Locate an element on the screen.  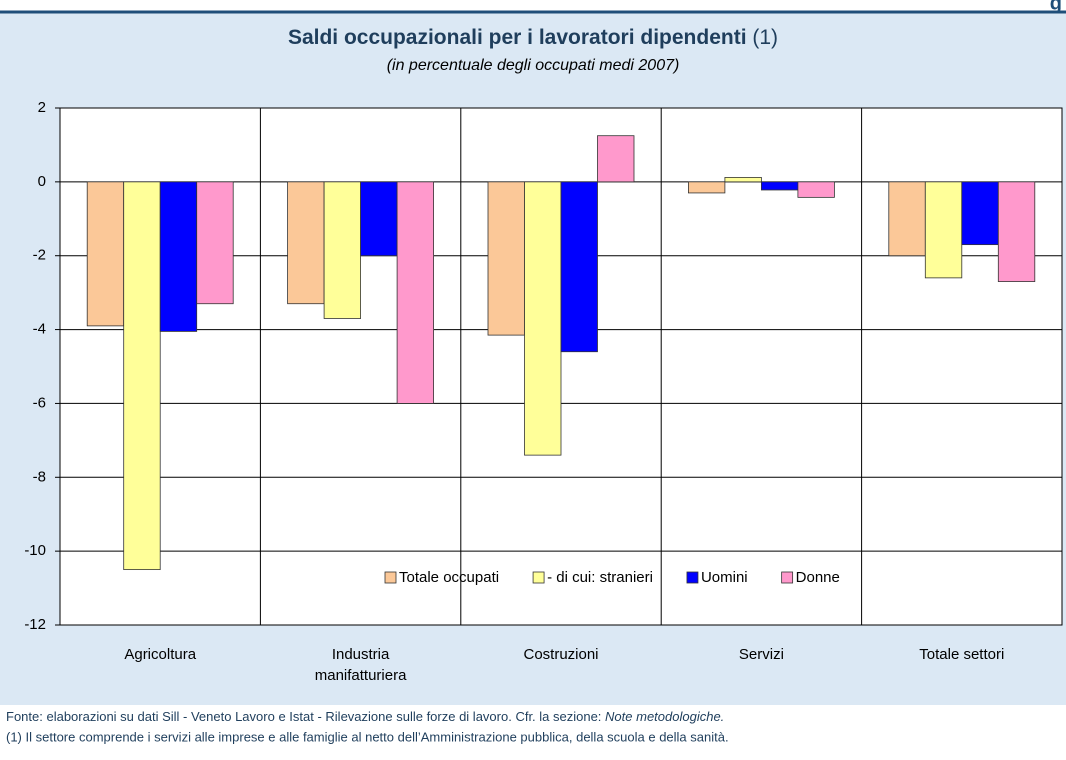
corner-label: g is located at coordinates (1056, 7).